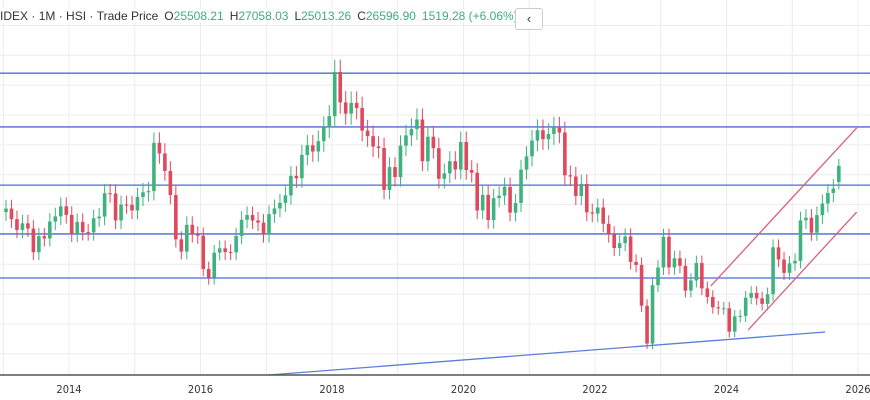  What do you see at coordinates (14, 16) in the screenshot?
I see `symbol-name: IDEX` at bounding box center [14, 16].